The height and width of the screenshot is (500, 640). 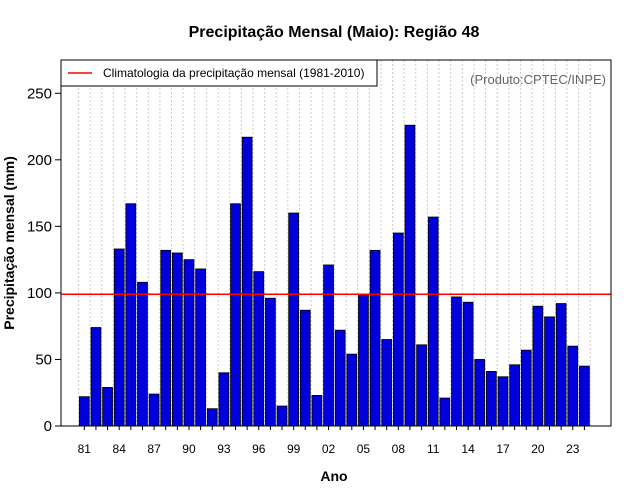 I want to click on y-axis: 0 50 100 150 200 250, so click(x=44, y=260).